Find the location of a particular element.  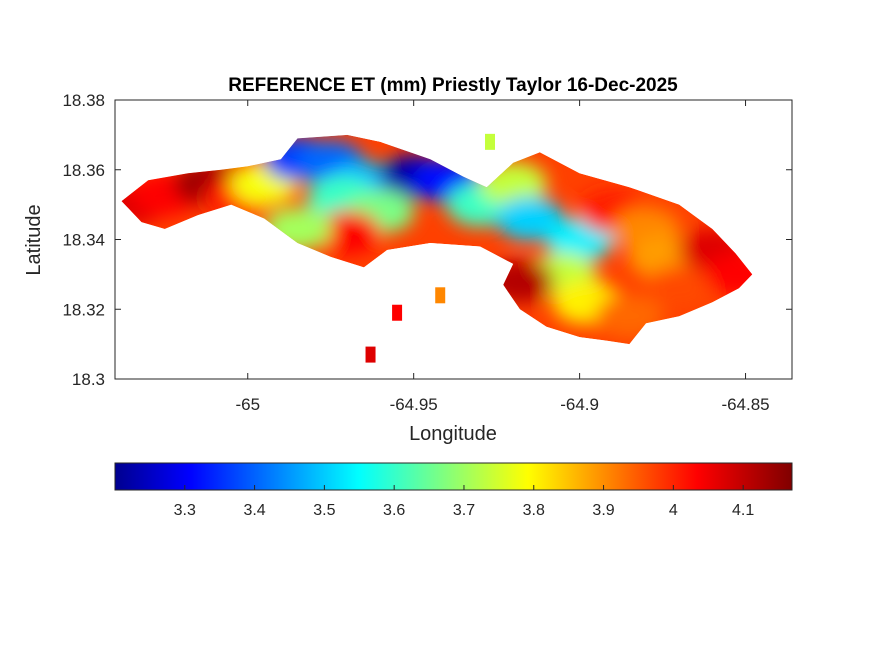

colorbar-tick-label: 3.6 is located at coordinates (394, 510).